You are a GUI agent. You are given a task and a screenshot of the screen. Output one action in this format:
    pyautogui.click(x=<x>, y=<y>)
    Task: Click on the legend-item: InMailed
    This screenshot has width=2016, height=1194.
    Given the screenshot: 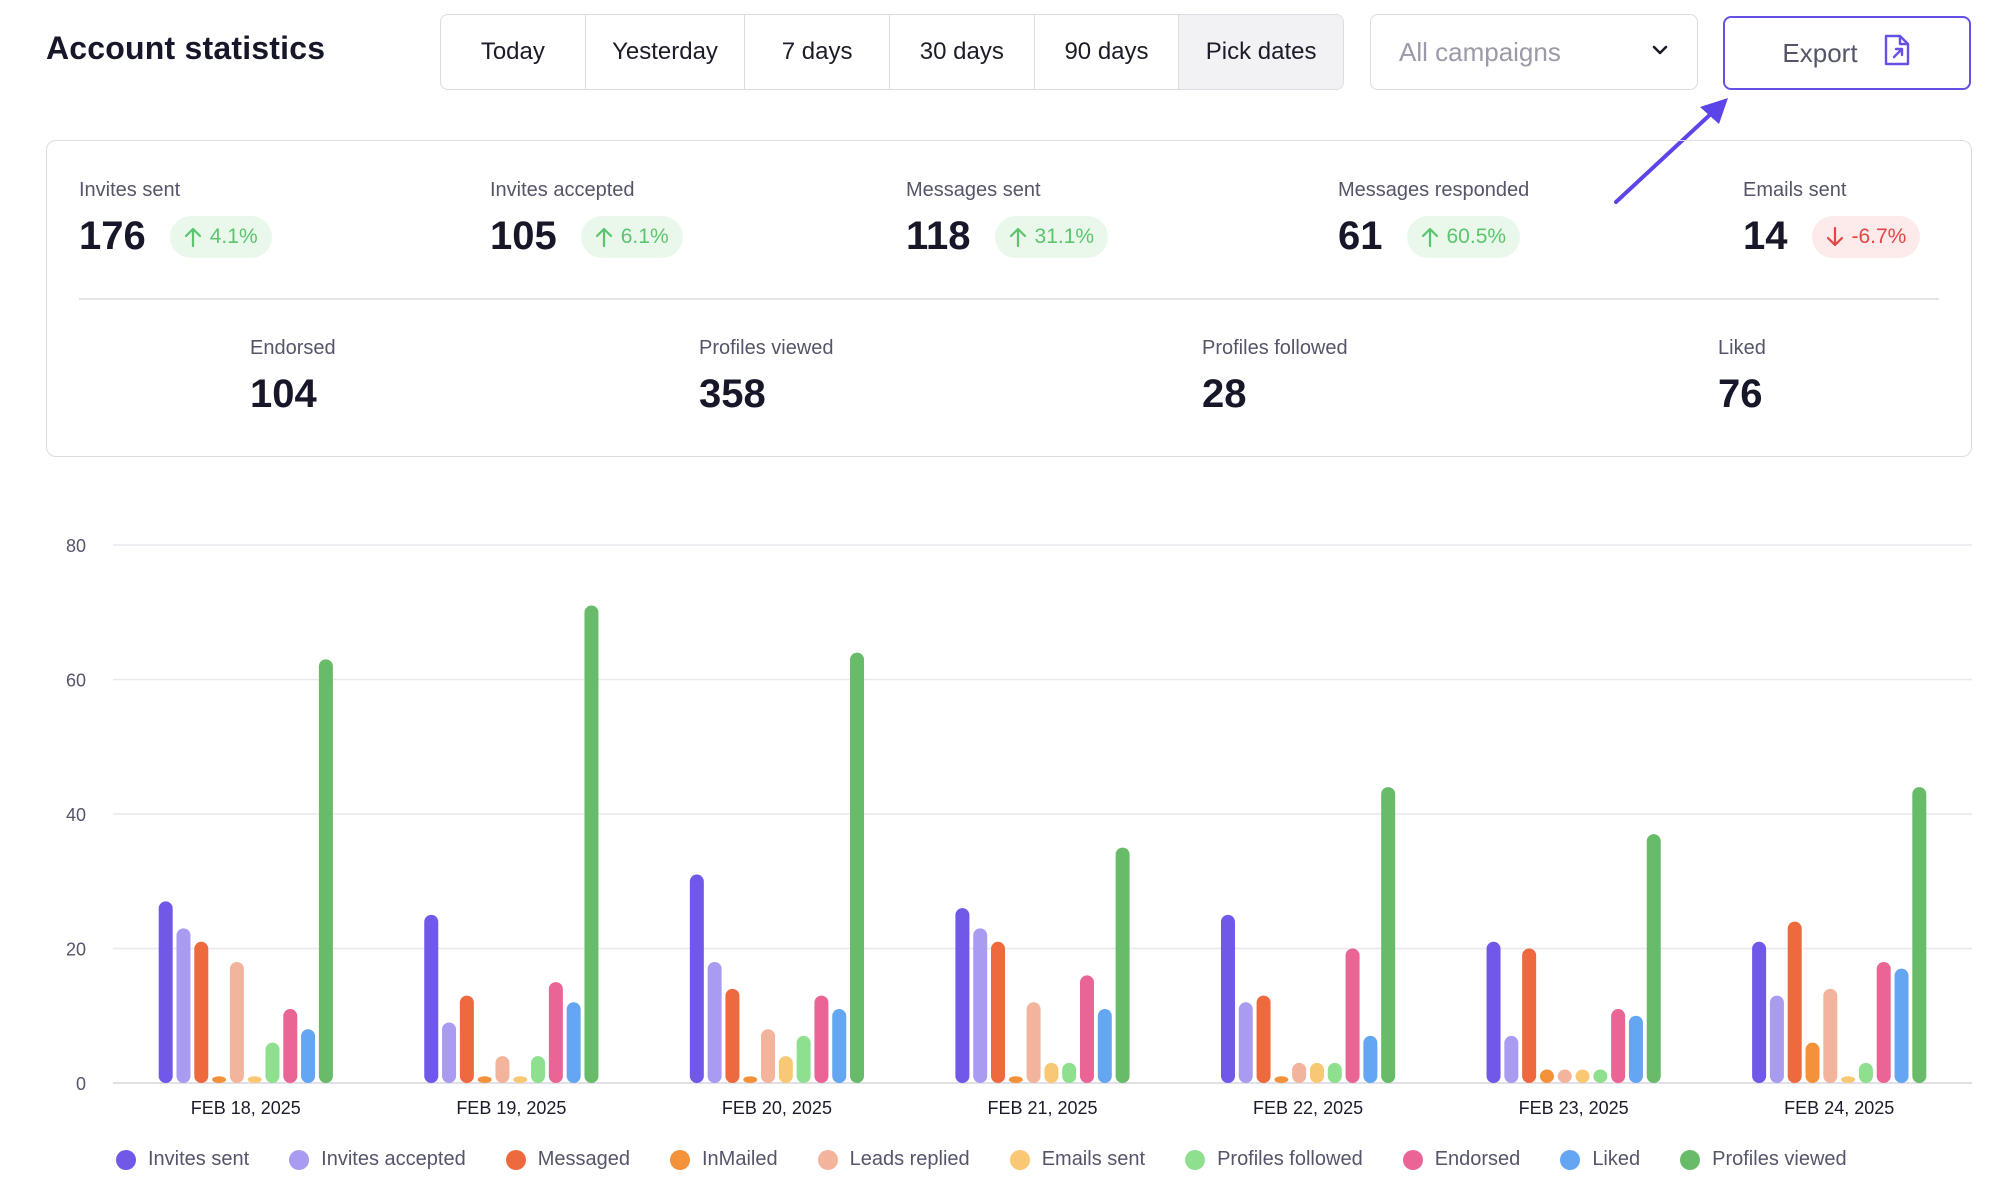 What is the action you would take?
    pyautogui.click(x=723, y=1159)
    